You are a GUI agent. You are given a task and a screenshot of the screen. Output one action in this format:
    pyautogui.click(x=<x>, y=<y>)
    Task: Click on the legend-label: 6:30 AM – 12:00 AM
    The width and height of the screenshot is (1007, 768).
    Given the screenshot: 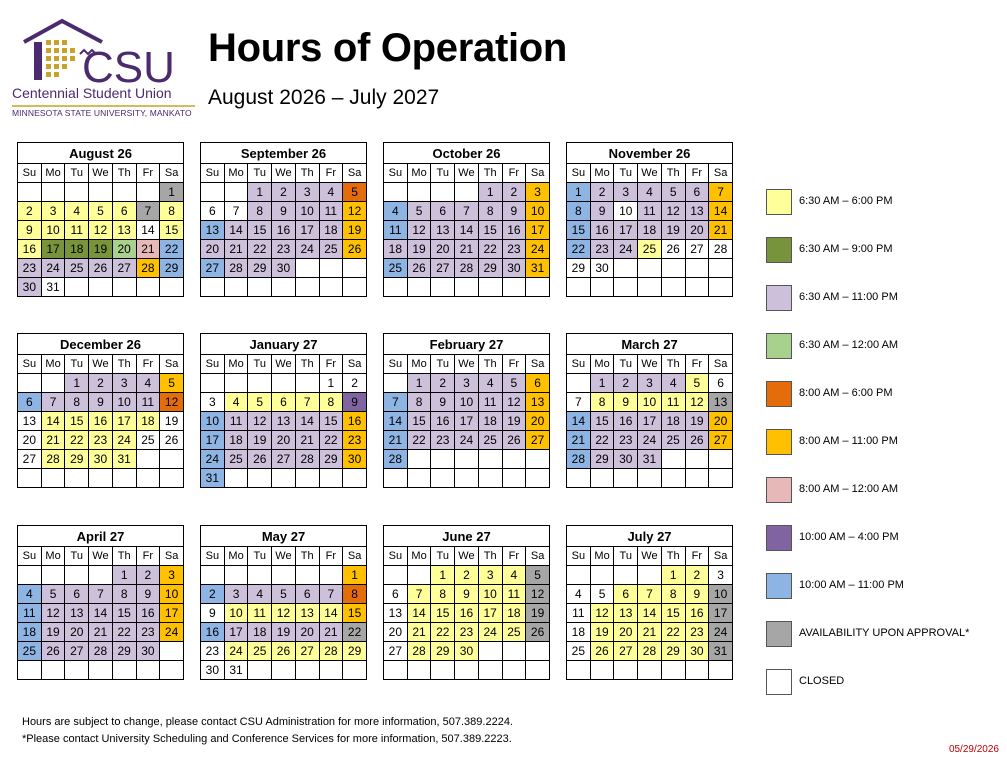 What is the action you would take?
    pyautogui.click(x=849, y=345)
    